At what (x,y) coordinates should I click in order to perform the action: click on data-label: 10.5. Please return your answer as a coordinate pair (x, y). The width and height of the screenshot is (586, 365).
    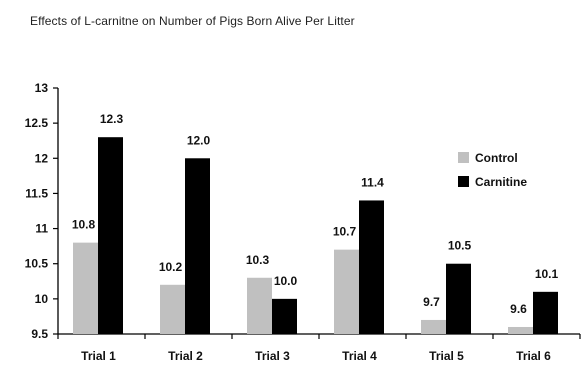
    Looking at the image, I should click on (460, 246).